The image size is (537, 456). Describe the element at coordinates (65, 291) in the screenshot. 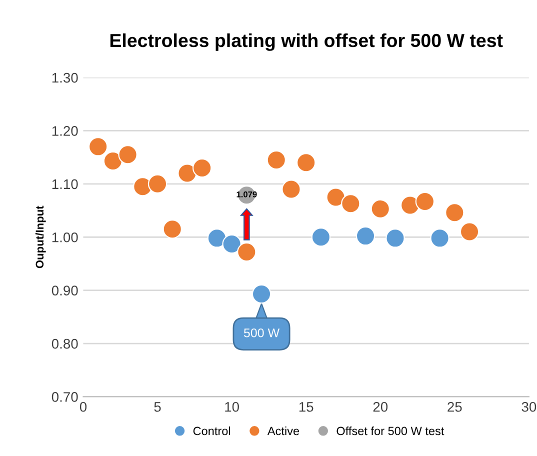

I see `y-tick-label: 0.90` at that location.